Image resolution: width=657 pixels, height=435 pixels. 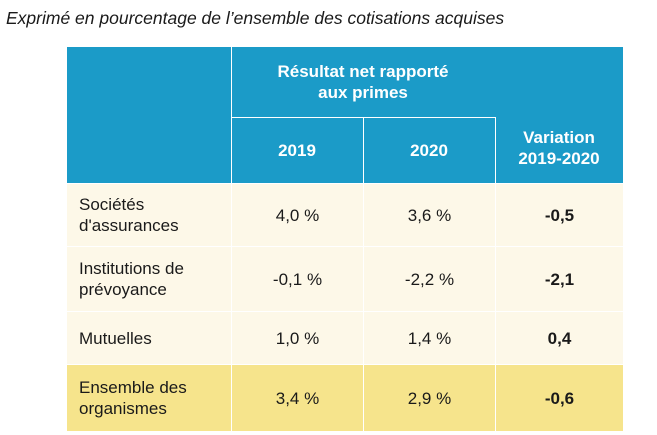 I want to click on value-2020: 2,9 %, so click(x=429, y=398).